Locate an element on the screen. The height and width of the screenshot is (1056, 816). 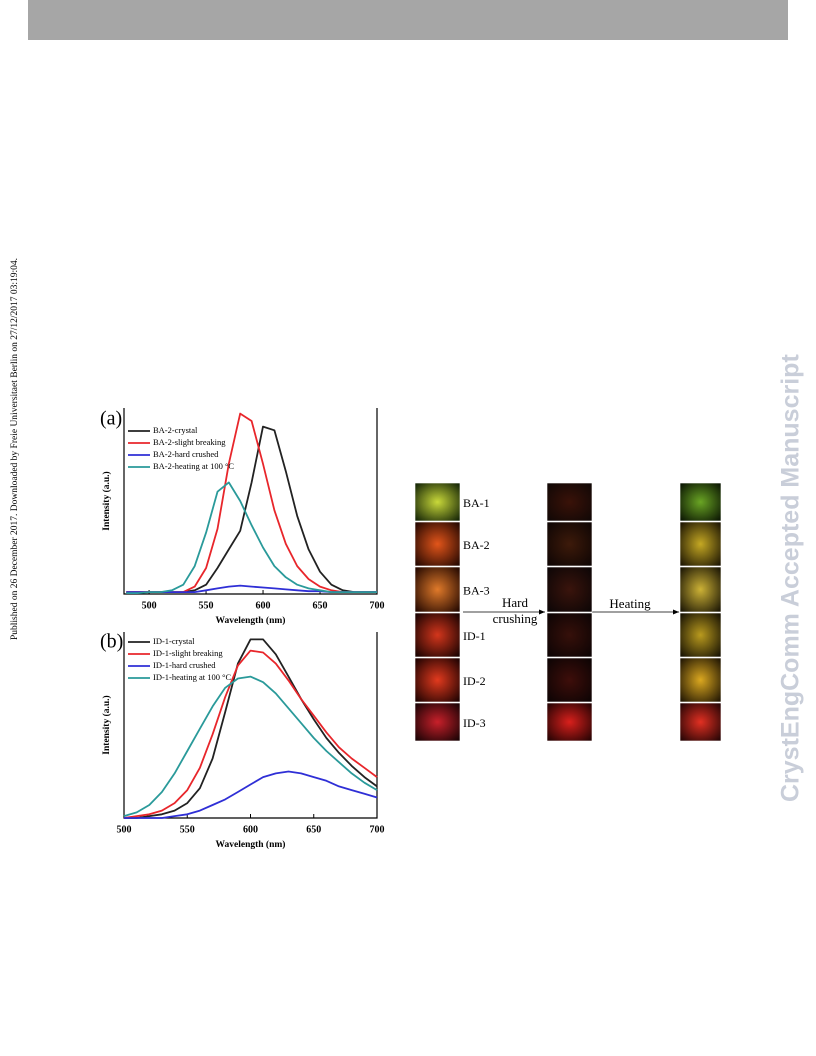
legend-label: BA-2-hard crushed is located at coordinates (186, 454).